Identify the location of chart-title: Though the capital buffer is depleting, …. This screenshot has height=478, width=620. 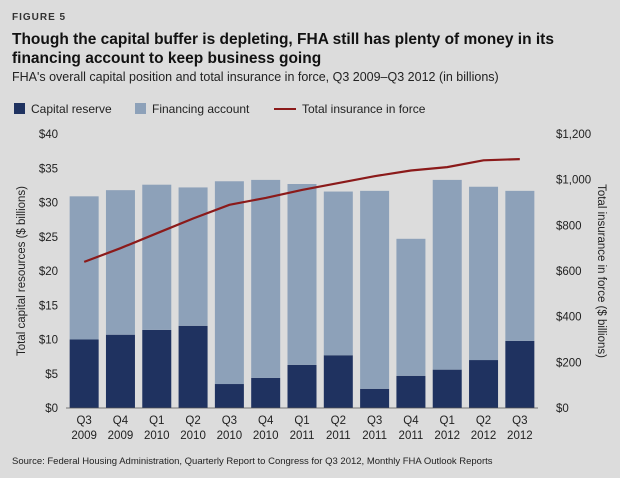
(283, 49).